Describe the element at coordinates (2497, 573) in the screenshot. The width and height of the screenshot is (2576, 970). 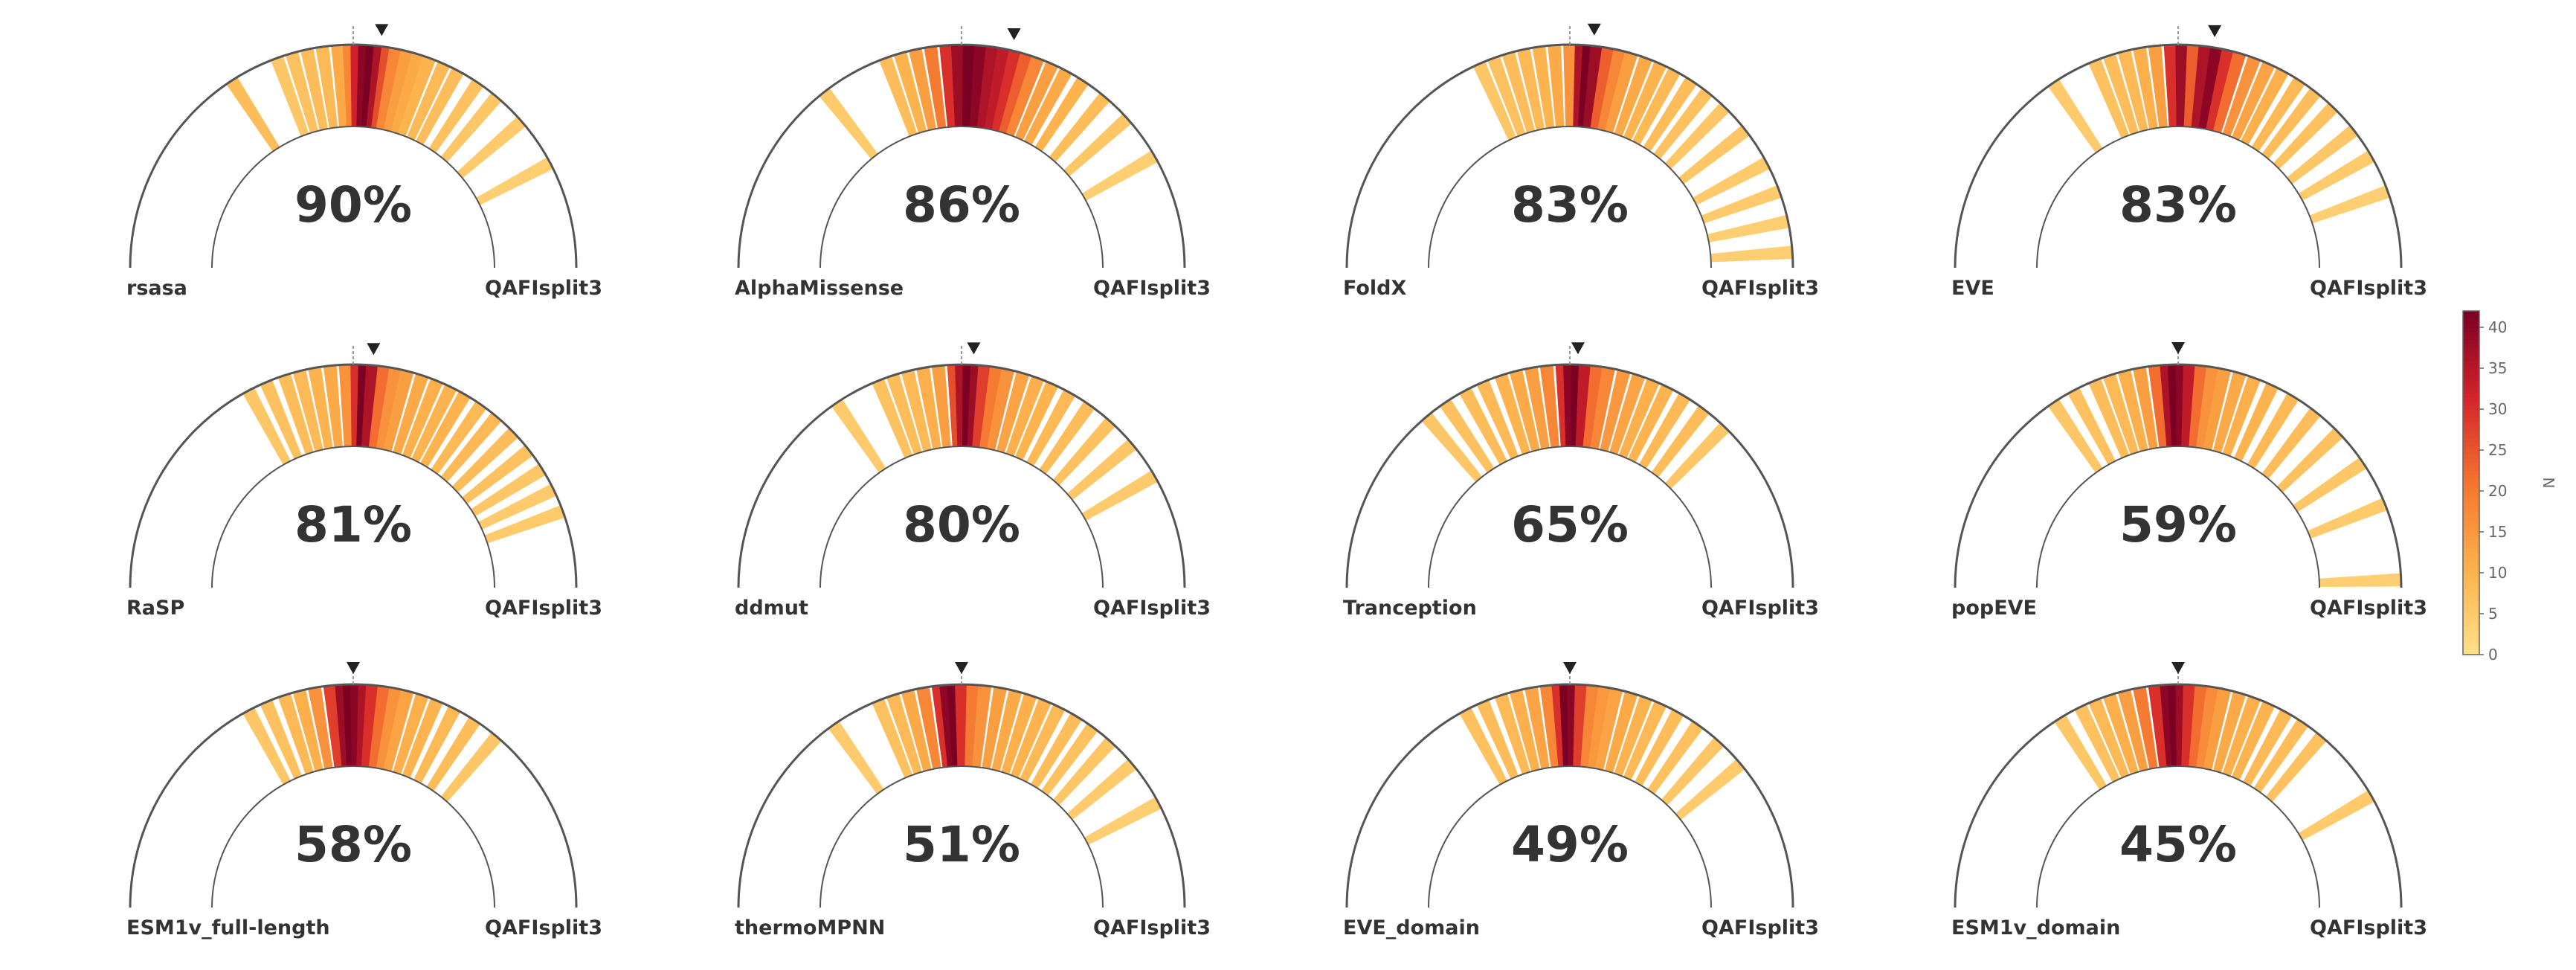
I see `colorbar-tick-label: 10` at that location.